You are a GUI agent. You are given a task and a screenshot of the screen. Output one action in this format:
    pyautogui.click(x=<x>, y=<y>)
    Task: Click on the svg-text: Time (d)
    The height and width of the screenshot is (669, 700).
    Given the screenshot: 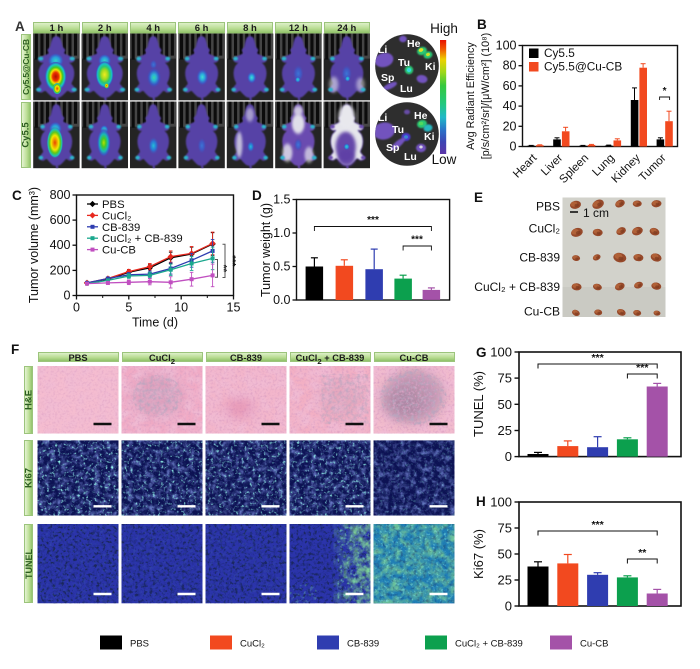 What is the action you would take?
    pyautogui.click(x=155, y=323)
    